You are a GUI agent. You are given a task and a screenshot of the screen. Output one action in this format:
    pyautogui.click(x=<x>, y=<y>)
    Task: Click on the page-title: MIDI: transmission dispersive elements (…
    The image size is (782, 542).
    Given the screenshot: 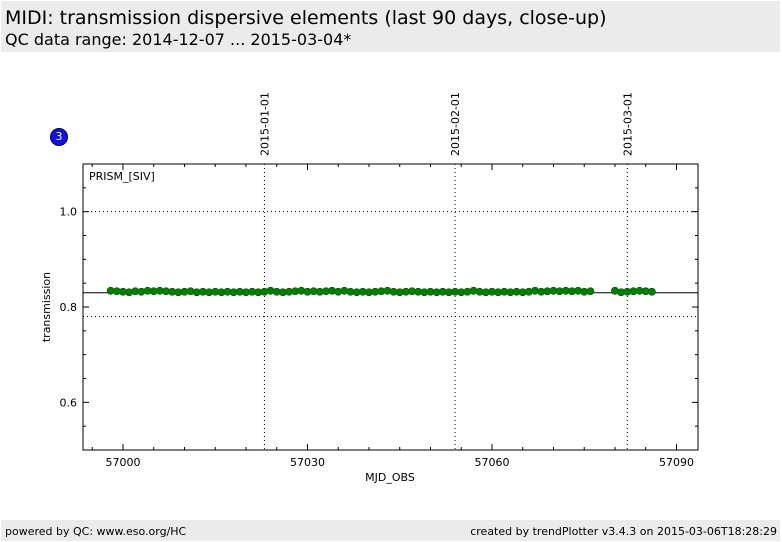 What is the action you would take?
    pyautogui.click(x=306, y=18)
    